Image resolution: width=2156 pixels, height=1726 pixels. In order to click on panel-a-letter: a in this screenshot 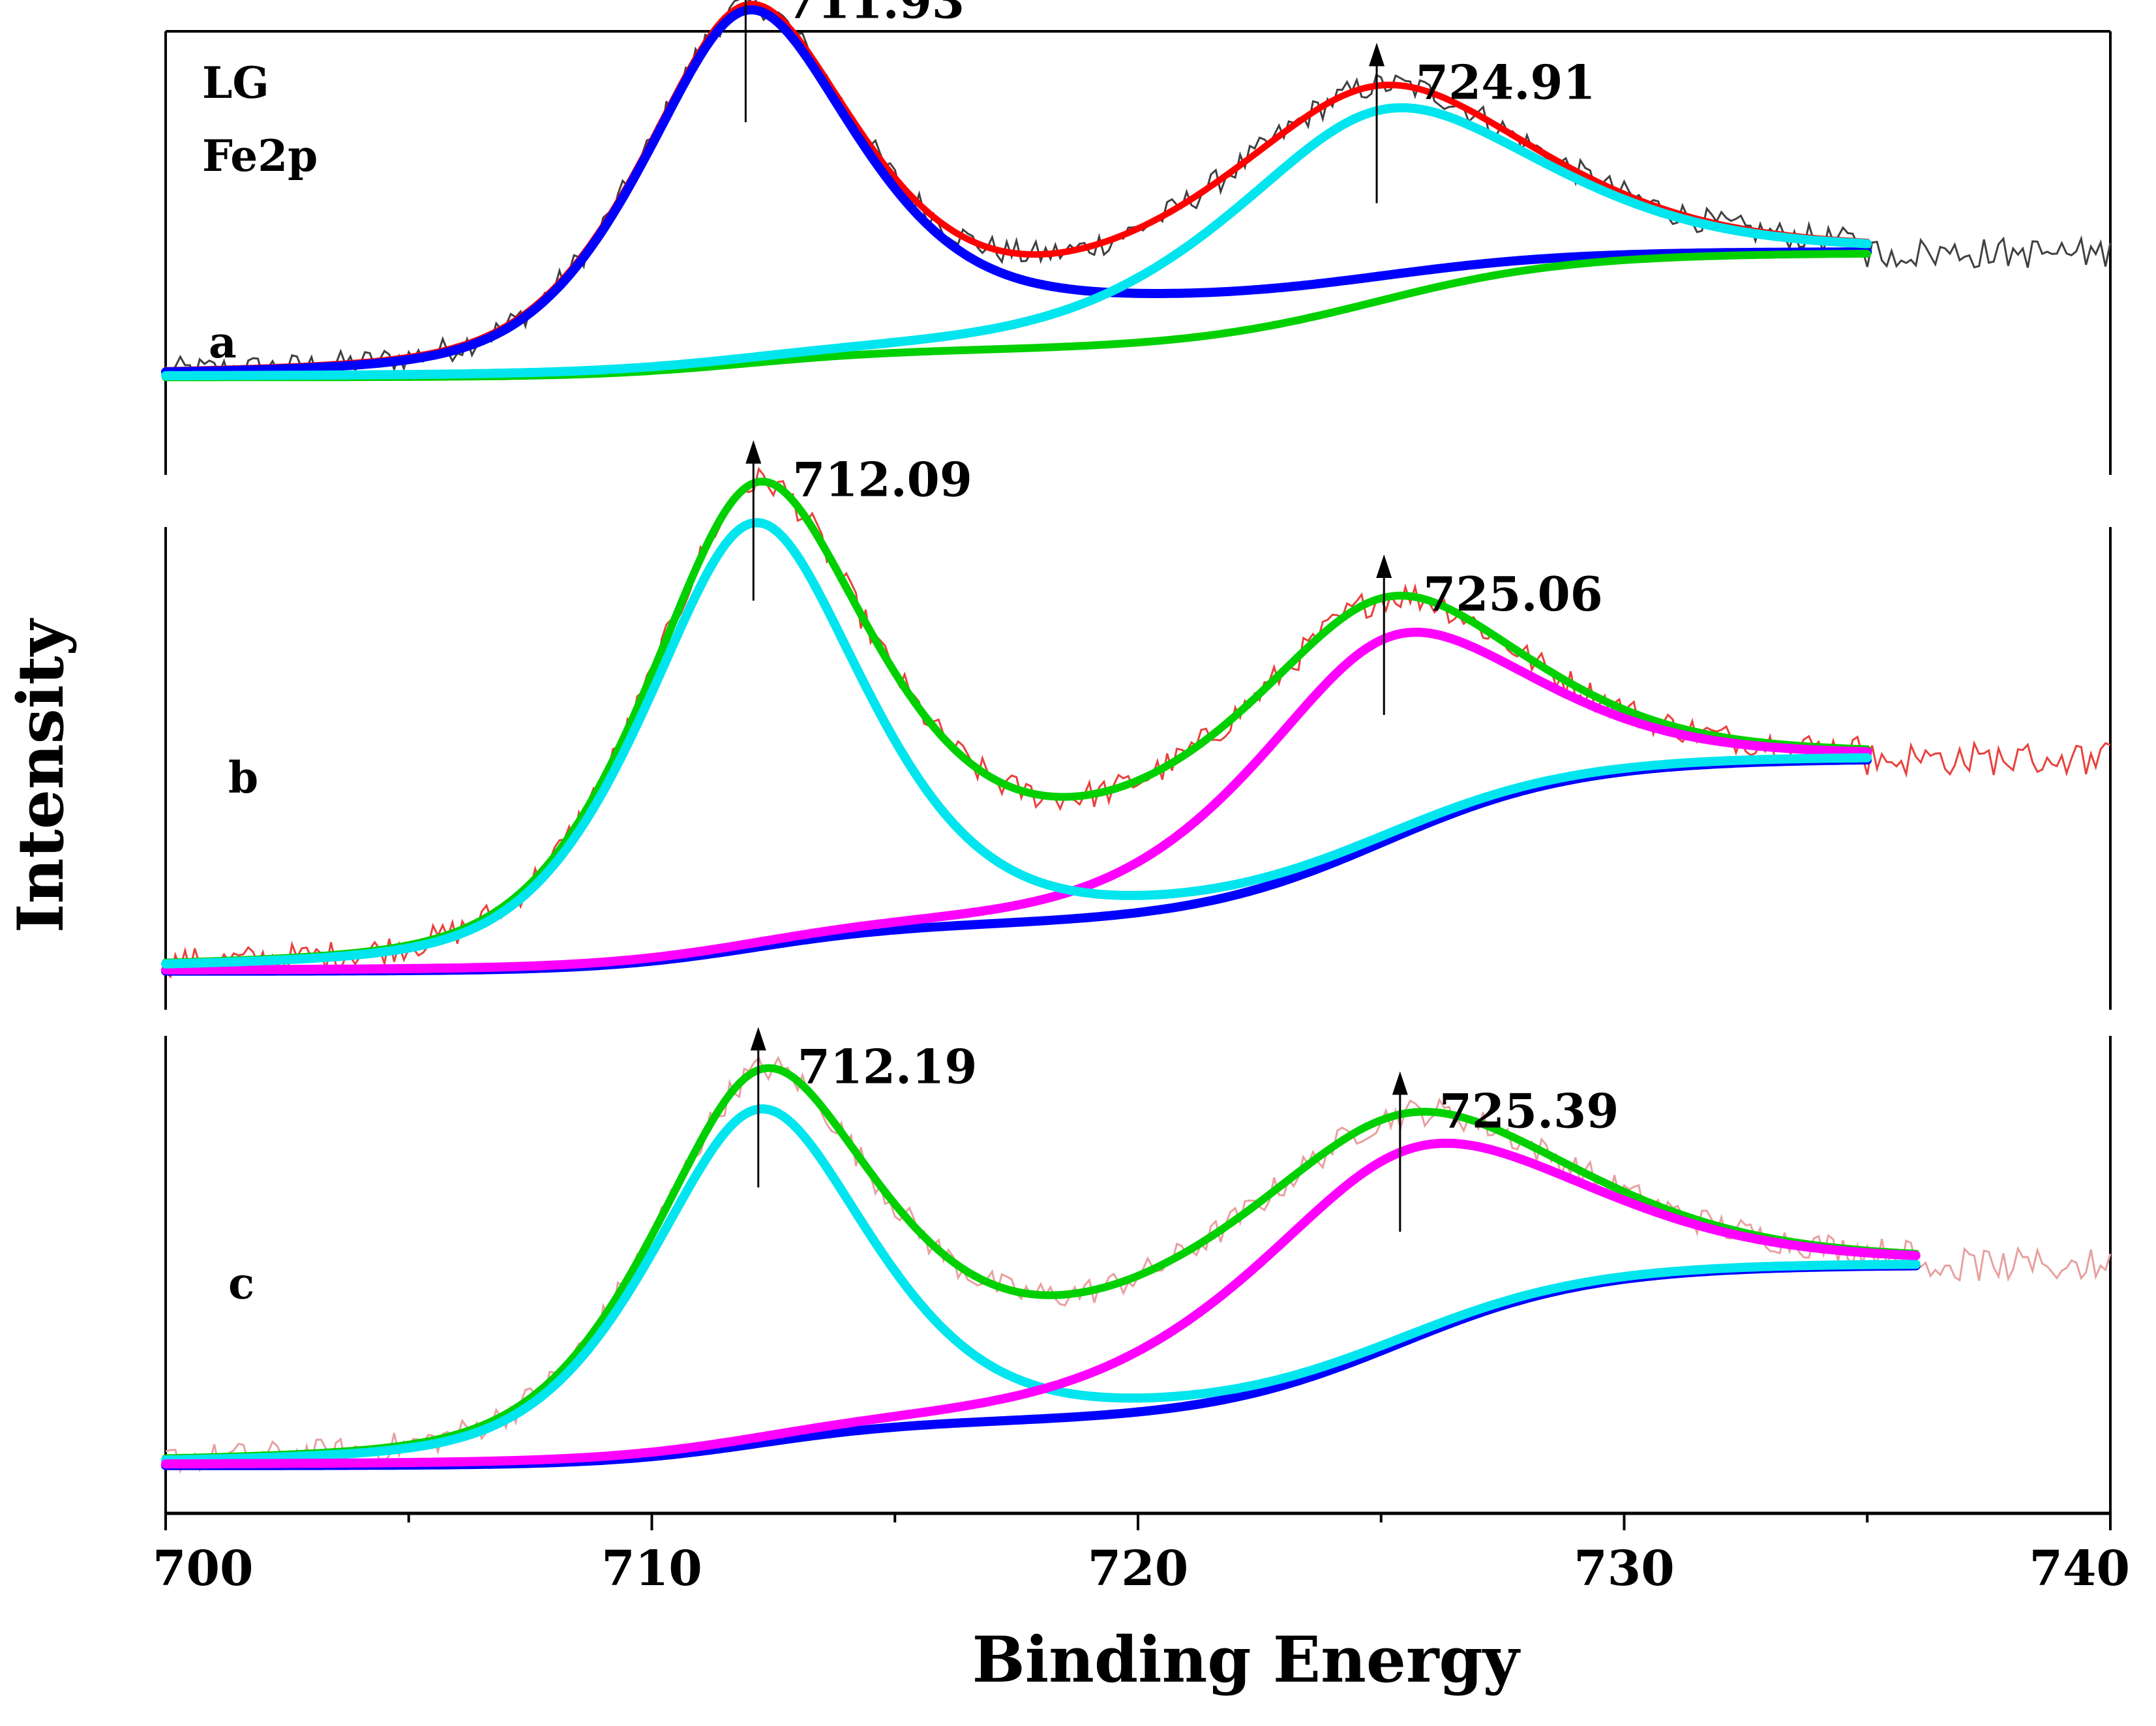, I will do `click(223, 342)`.